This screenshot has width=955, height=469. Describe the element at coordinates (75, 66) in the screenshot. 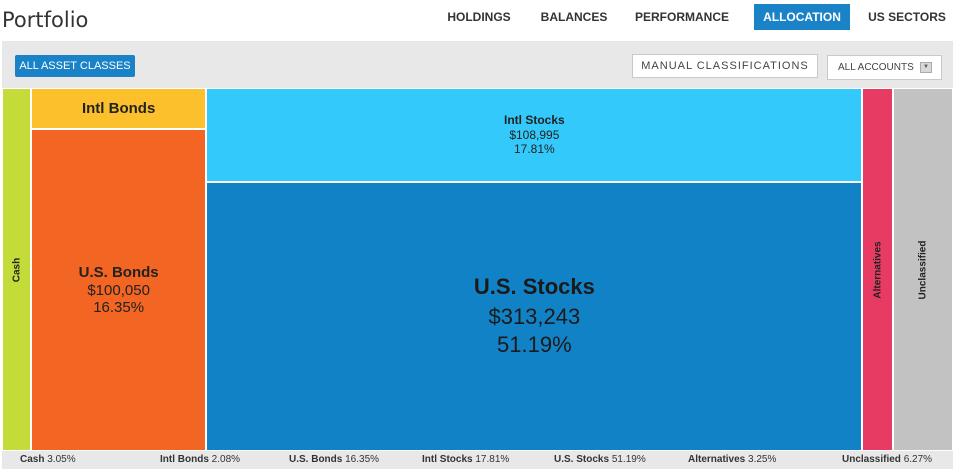

I see `all-asset-classes-button: ALL ASSET CLASSES` at that location.